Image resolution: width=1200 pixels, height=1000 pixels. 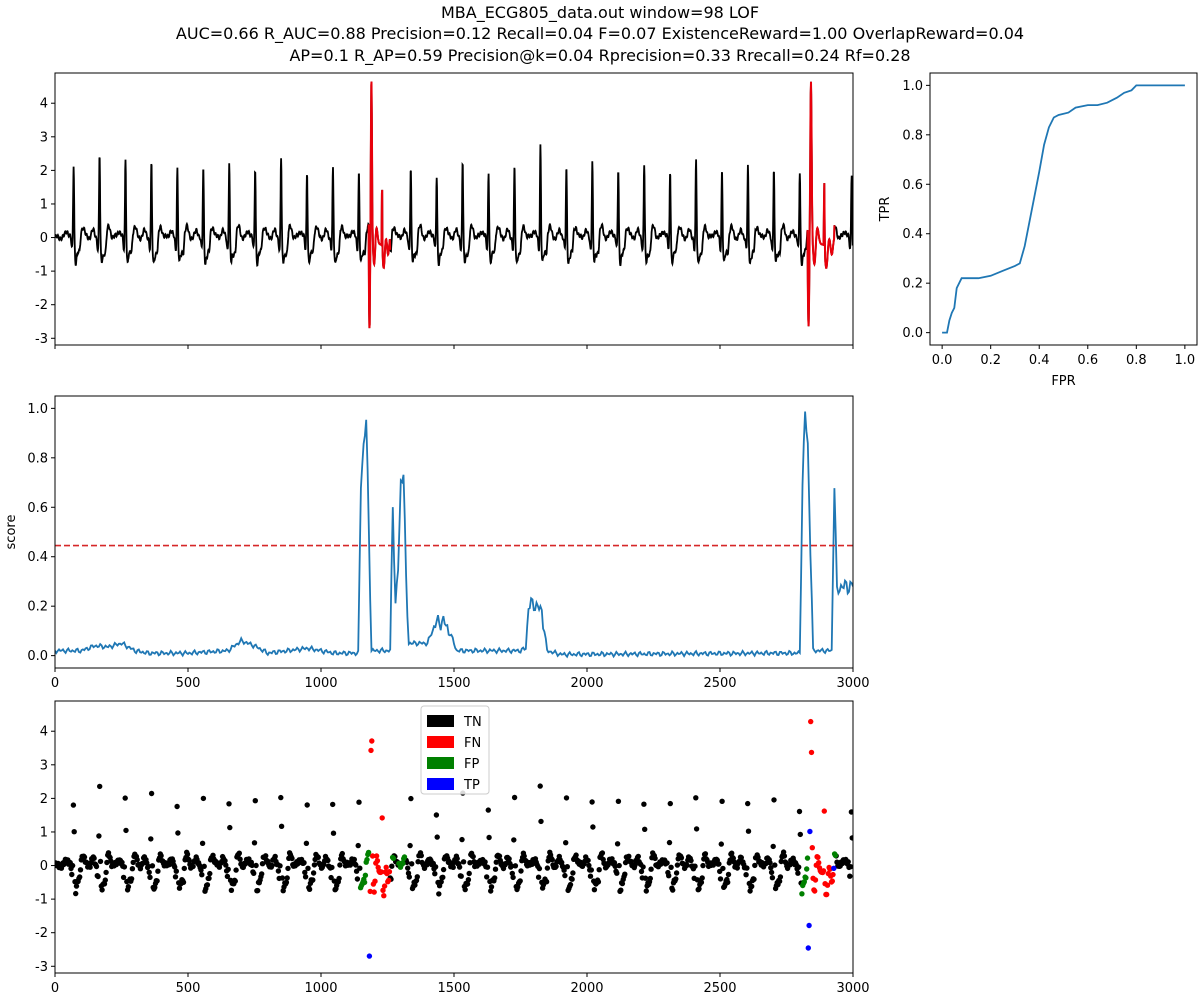 What do you see at coordinates (834, 868) in the screenshot?
I see `tp-point` at bounding box center [834, 868].